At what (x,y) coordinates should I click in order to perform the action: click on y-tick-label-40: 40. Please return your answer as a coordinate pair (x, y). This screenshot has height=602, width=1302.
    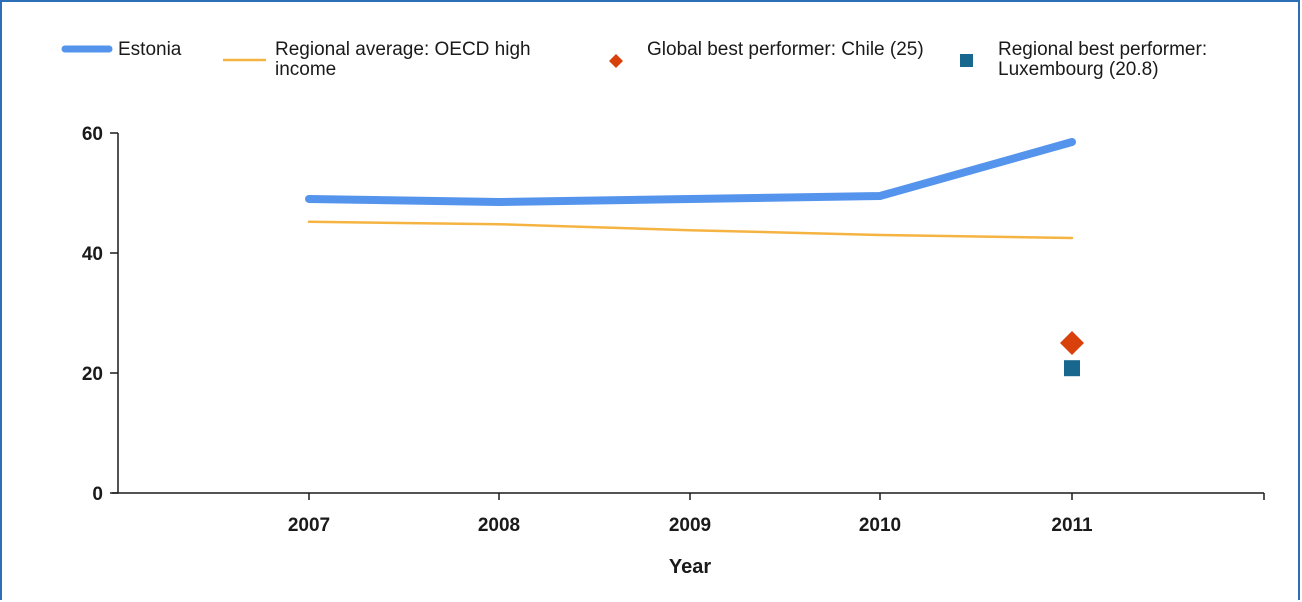
    Looking at the image, I should click on (92, 254).